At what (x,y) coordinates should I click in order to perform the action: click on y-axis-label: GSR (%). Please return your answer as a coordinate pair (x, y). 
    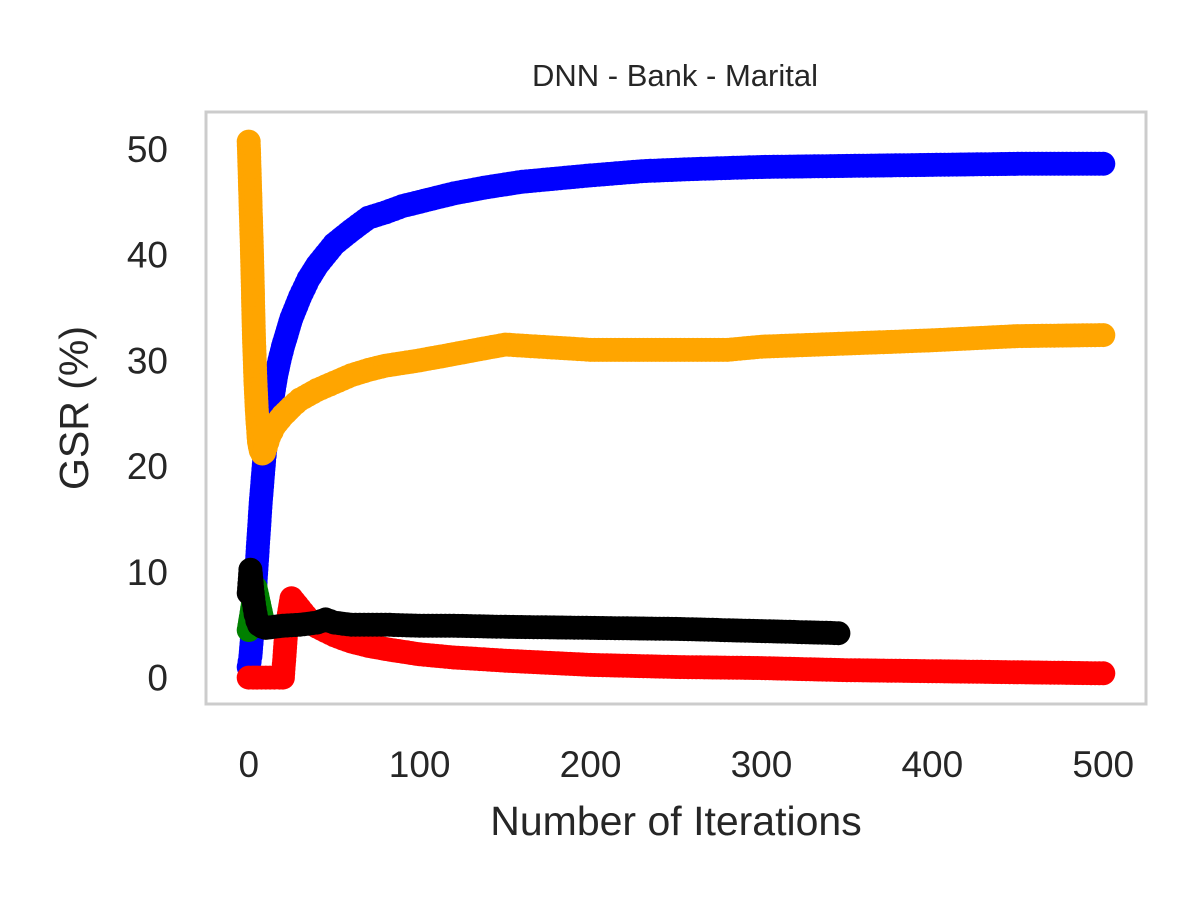
    Looking at the image, I should click on (74, 408).